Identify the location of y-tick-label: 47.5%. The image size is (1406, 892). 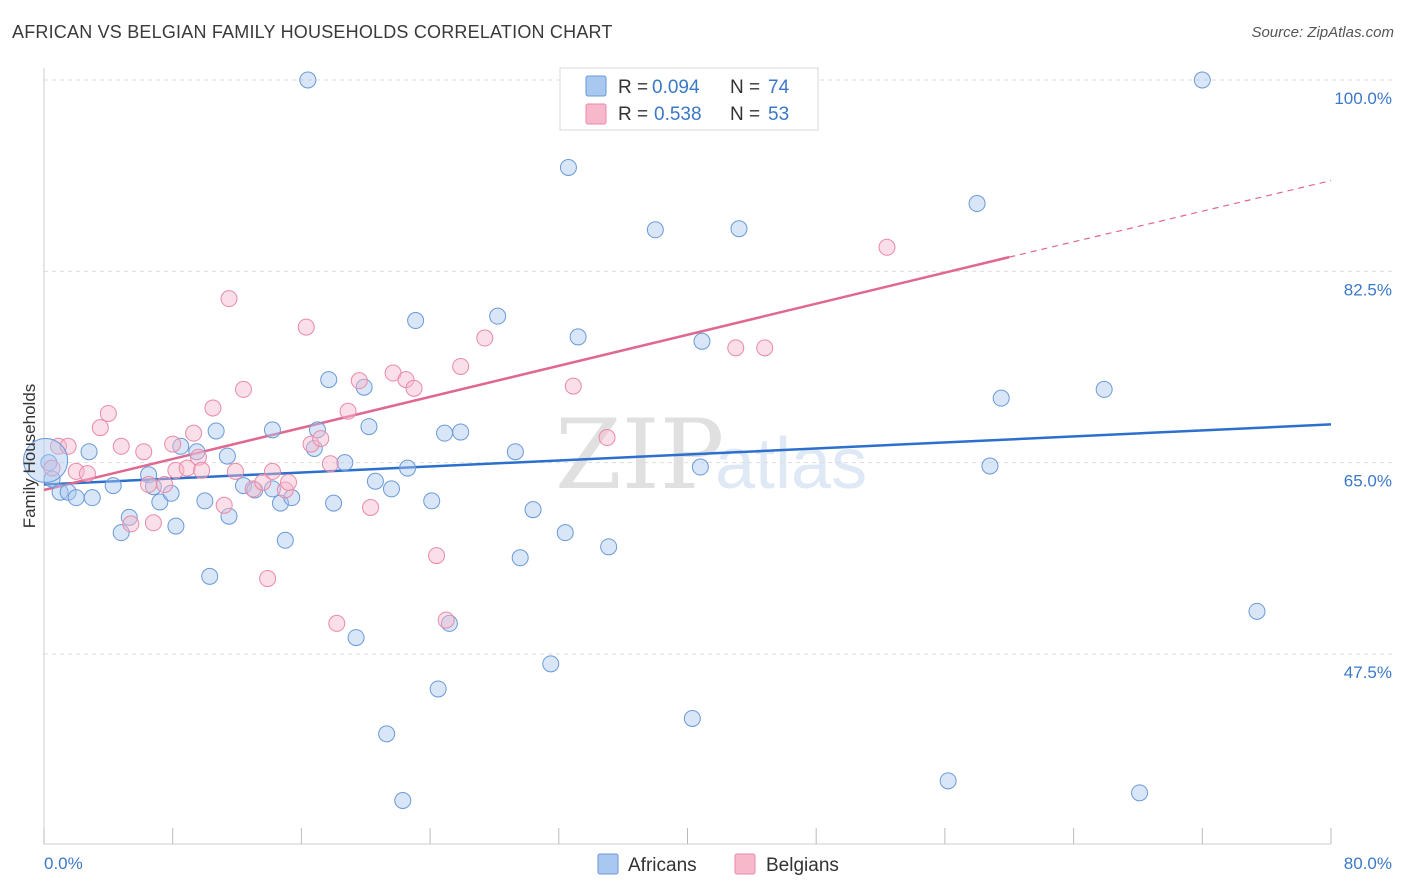
(1368, 672).